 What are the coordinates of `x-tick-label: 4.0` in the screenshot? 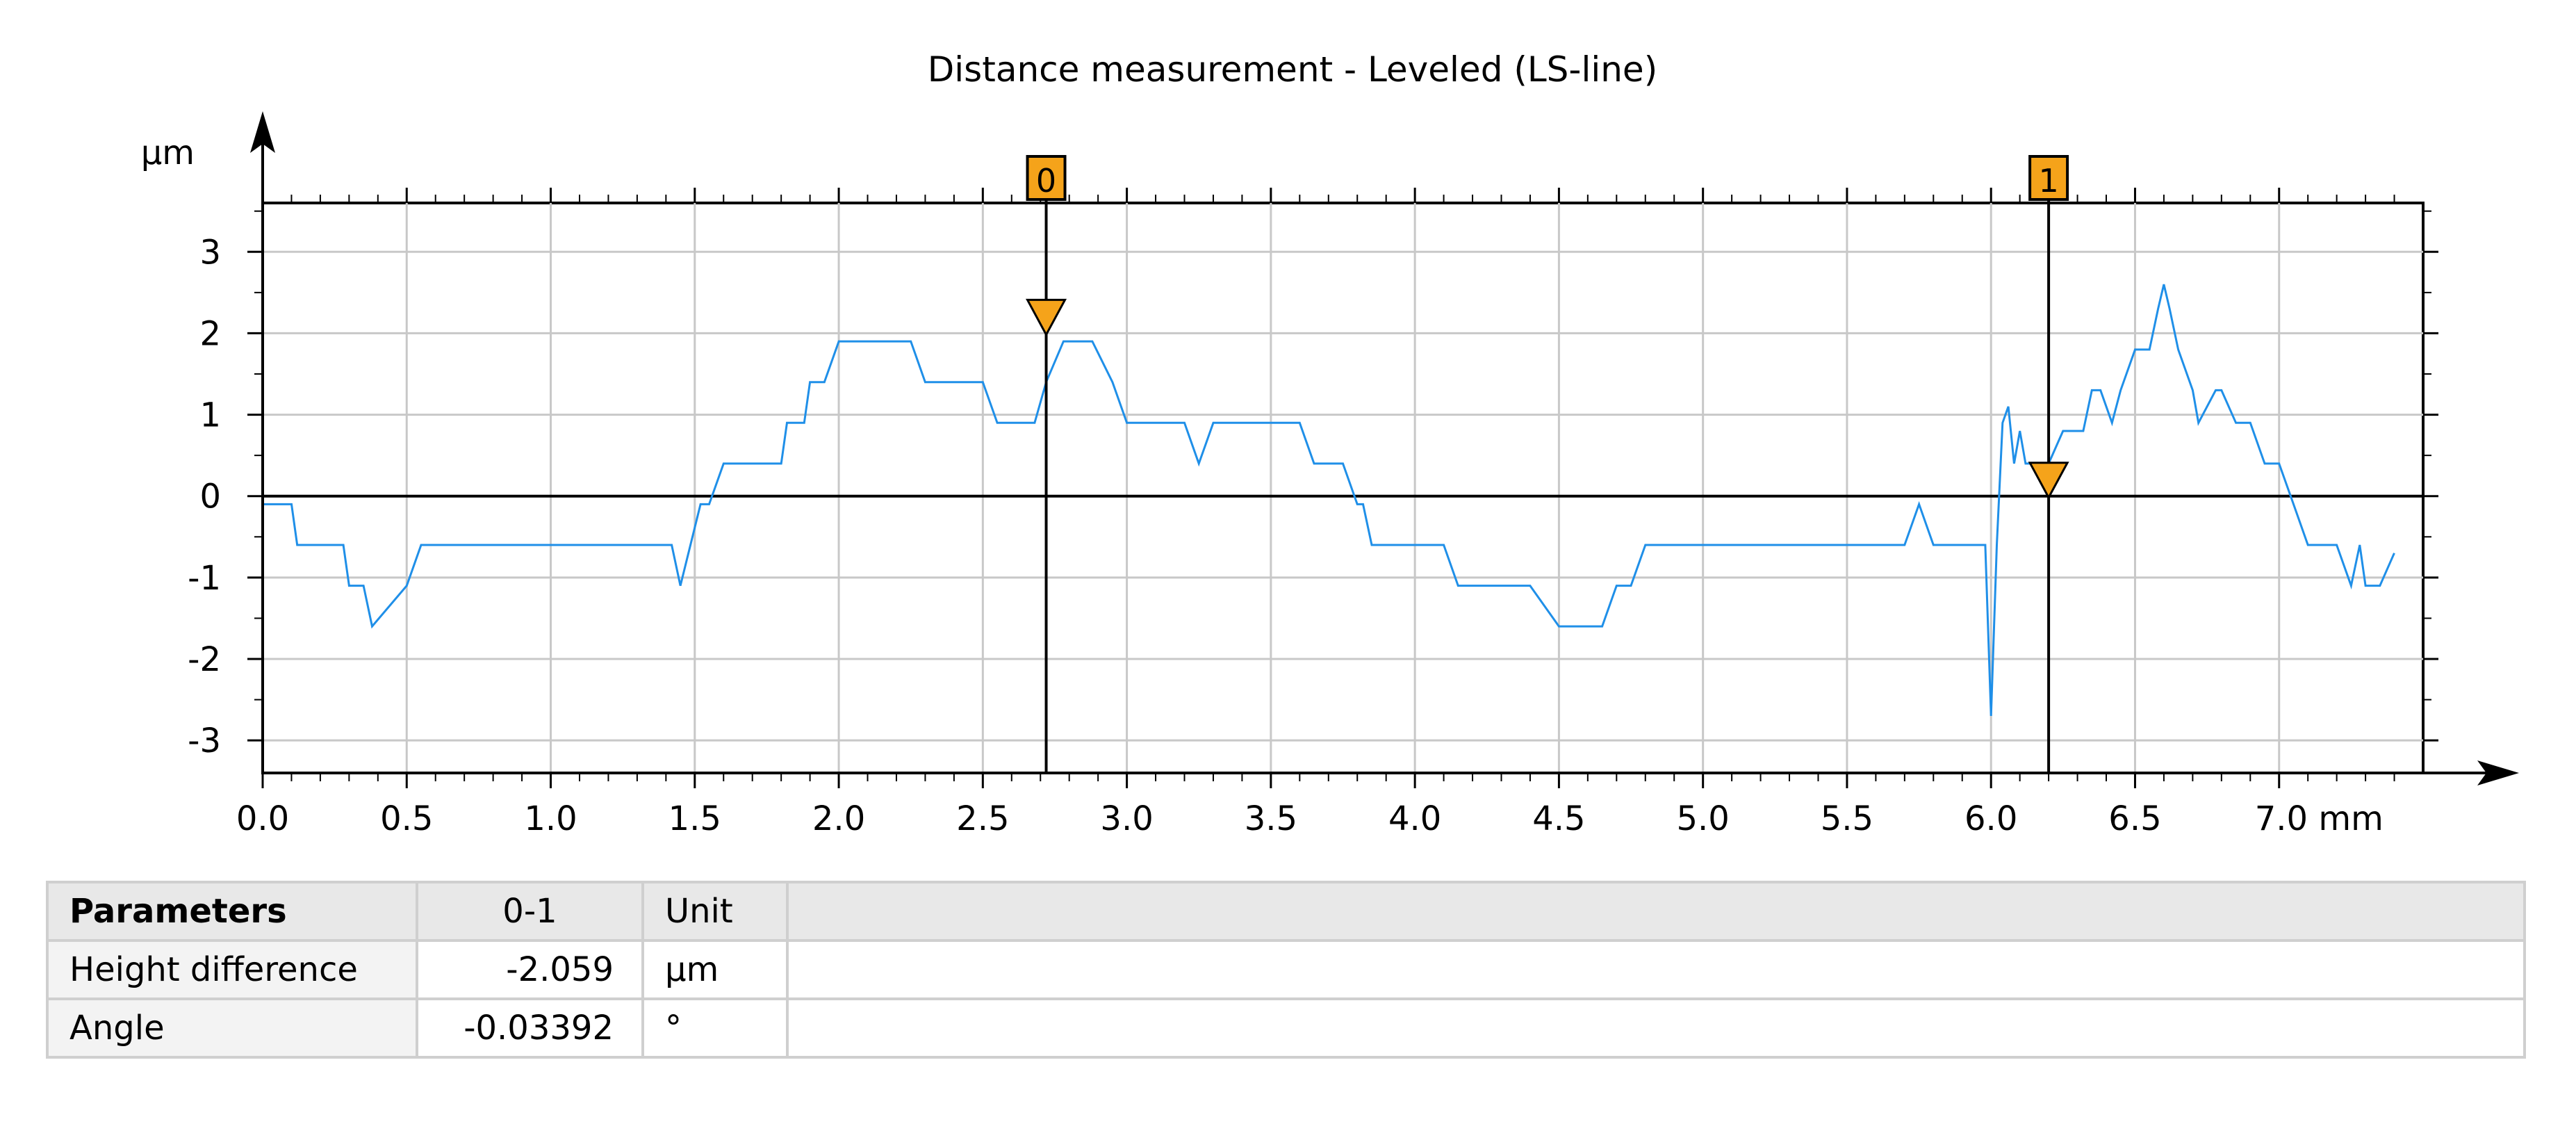 It's located at (1414, 818).